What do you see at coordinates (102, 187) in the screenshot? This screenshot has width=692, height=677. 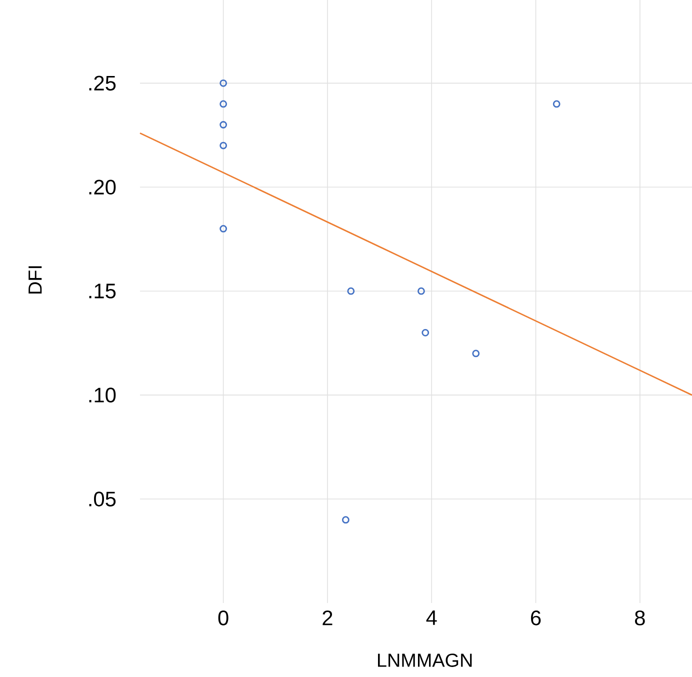 I see `y-tick-label: .20` at bounding box center [102, 187].